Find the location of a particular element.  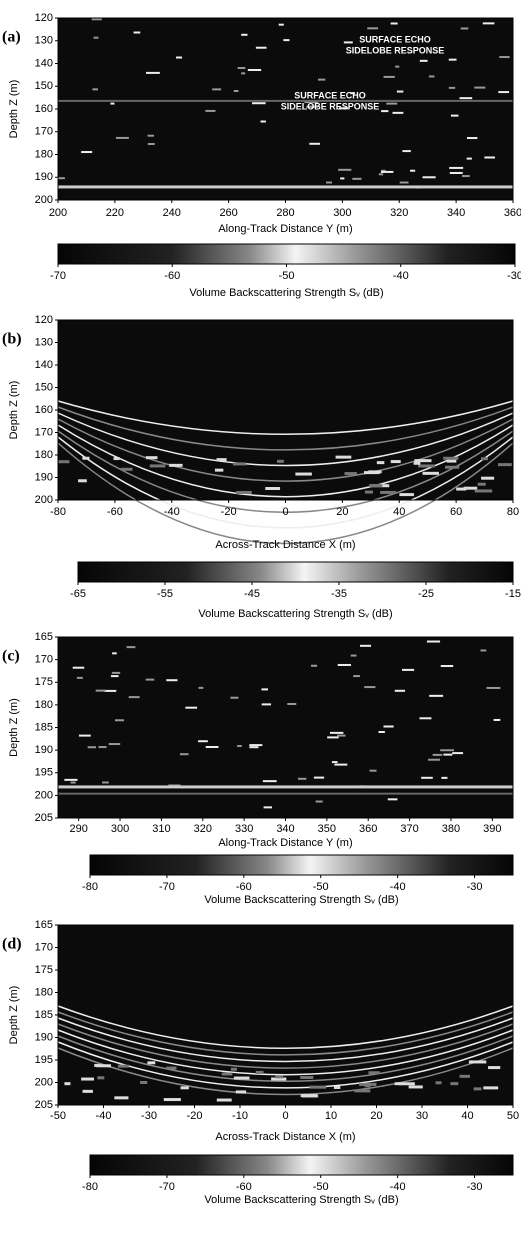

y-axis-label: Depth Z (m) is located at coordinates (14, 727).